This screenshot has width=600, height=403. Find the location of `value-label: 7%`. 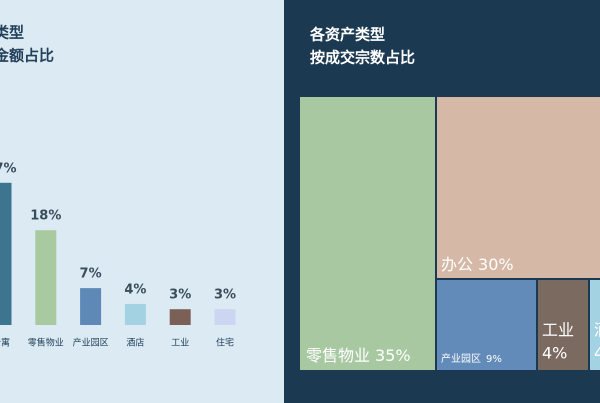

value-label: 7% is located at coordinates (91, 274).